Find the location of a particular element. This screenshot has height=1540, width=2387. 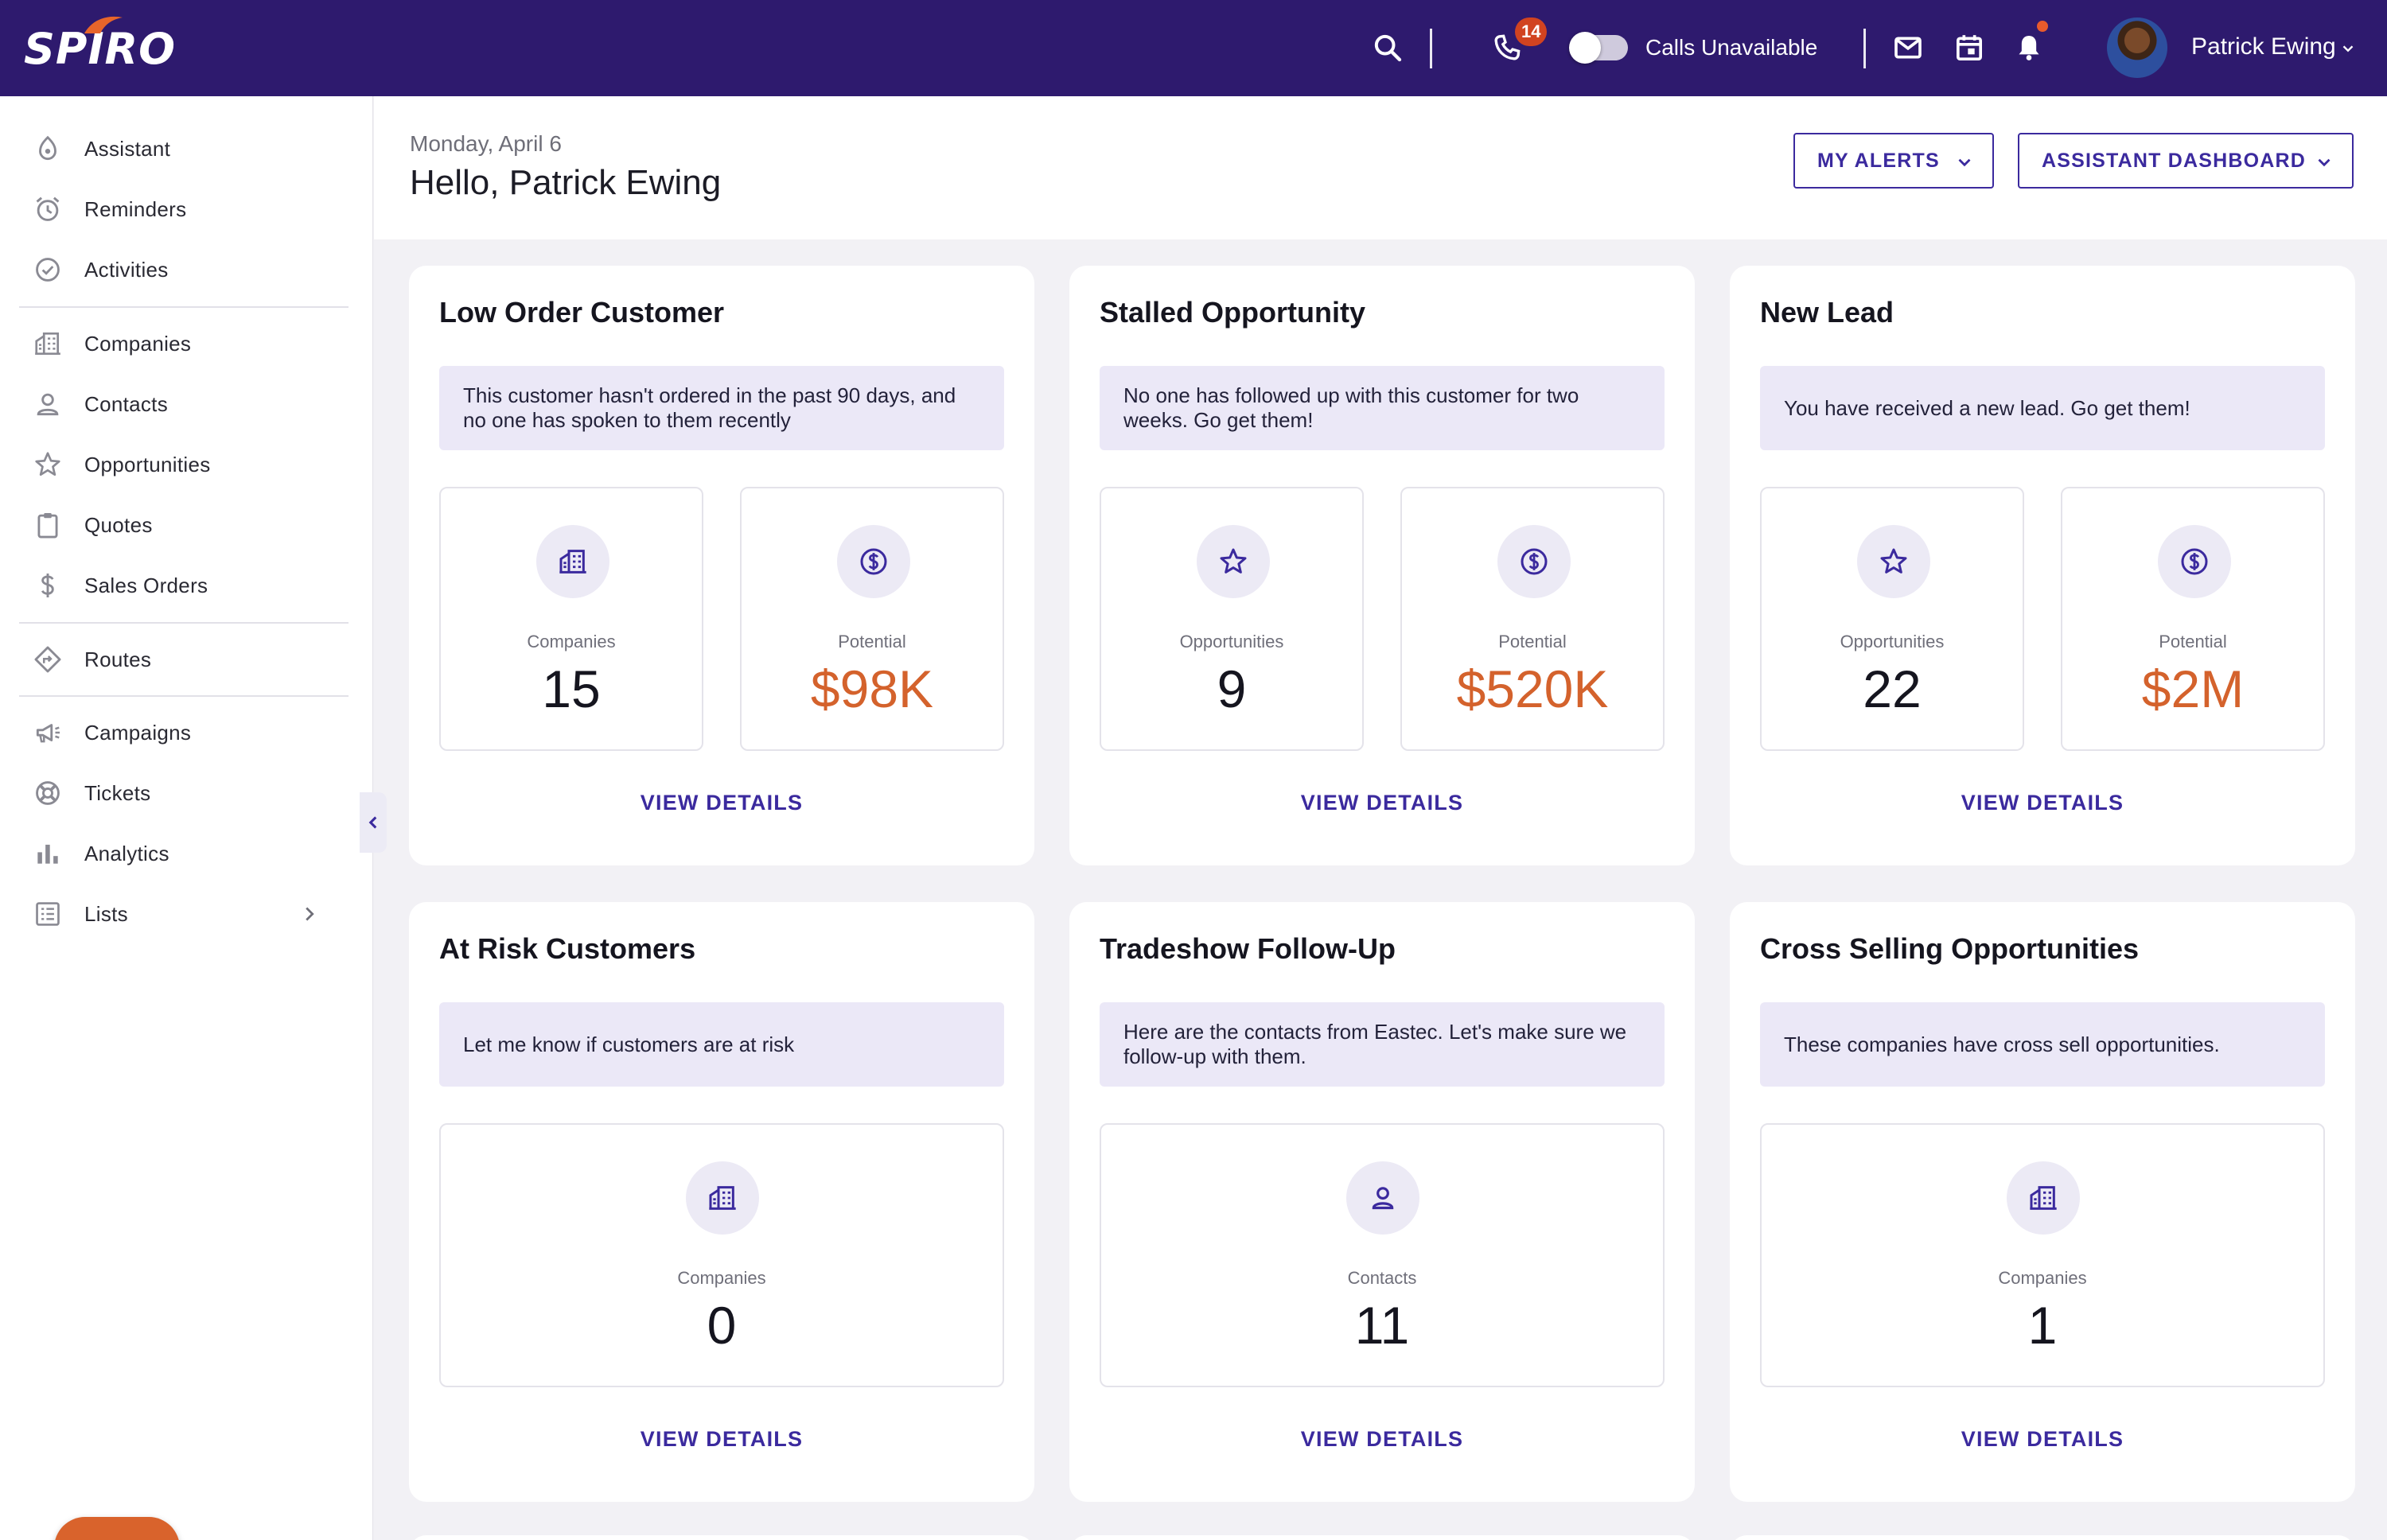

stat-value: 11 is located at coordinates (1382, 1325).